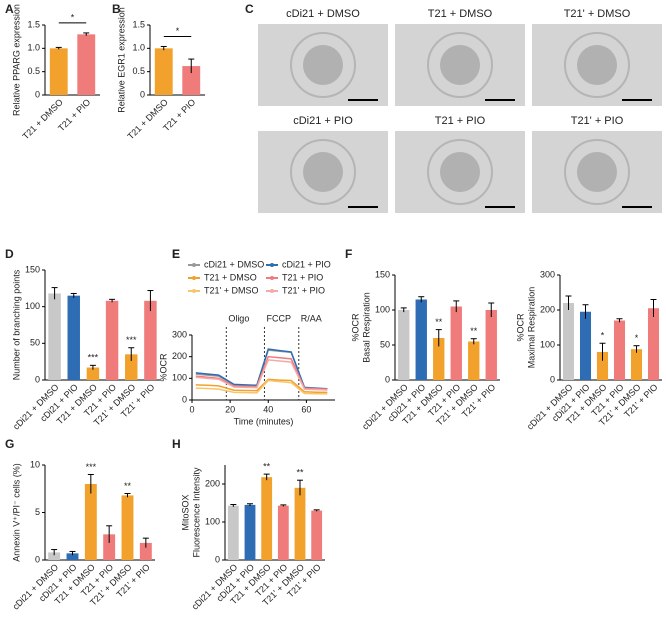 The image size is (666, 617). Describe the element at coordinates (547, 274) in the screenshot. I see `y-tick-label: 300` at that location.